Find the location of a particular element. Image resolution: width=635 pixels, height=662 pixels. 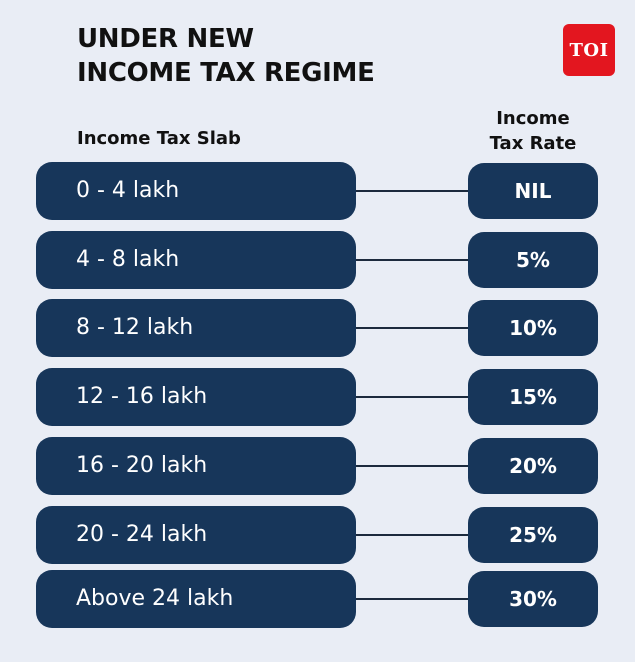

title-line-1: UNDER NEW is located at coordinates (165, 39).